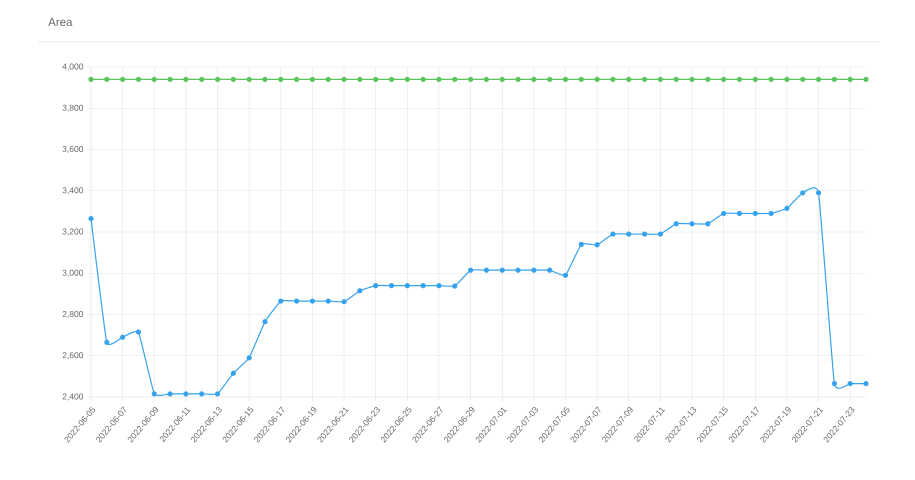  I want to click on y-tick-label: 2,600, so click(73, 356).